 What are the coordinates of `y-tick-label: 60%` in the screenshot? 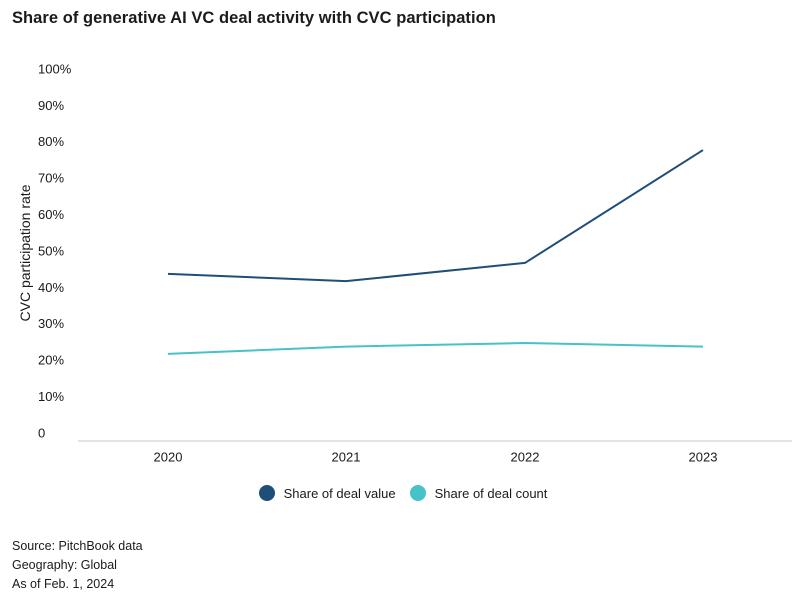 It's located at (51, 214).